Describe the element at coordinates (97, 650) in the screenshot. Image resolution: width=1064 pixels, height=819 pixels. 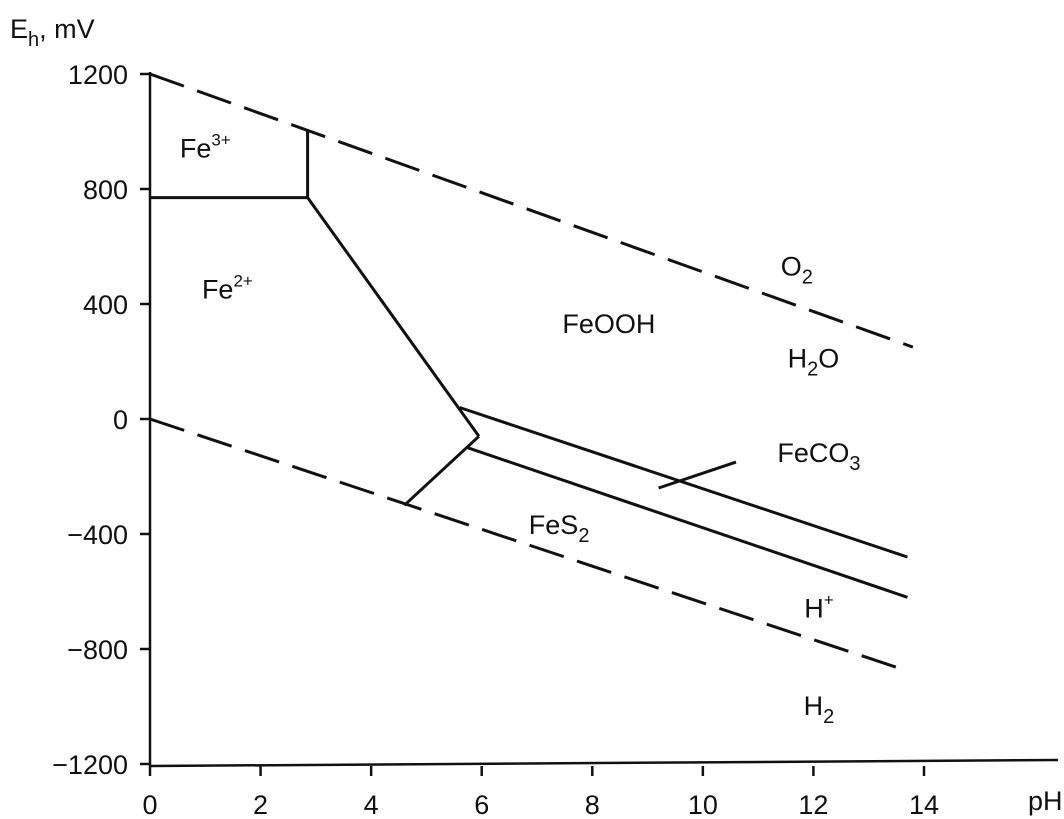
I see `y-tick-label: −800` at that location.